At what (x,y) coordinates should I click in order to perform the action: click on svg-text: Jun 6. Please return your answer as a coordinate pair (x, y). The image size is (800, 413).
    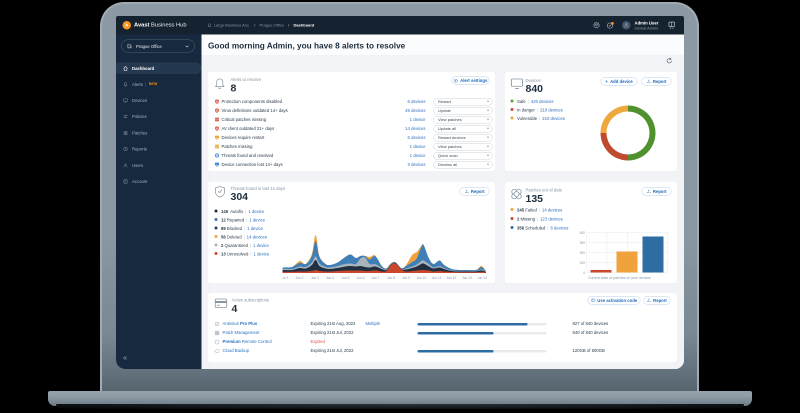
    Looking at the image, I should click on (361, 278).